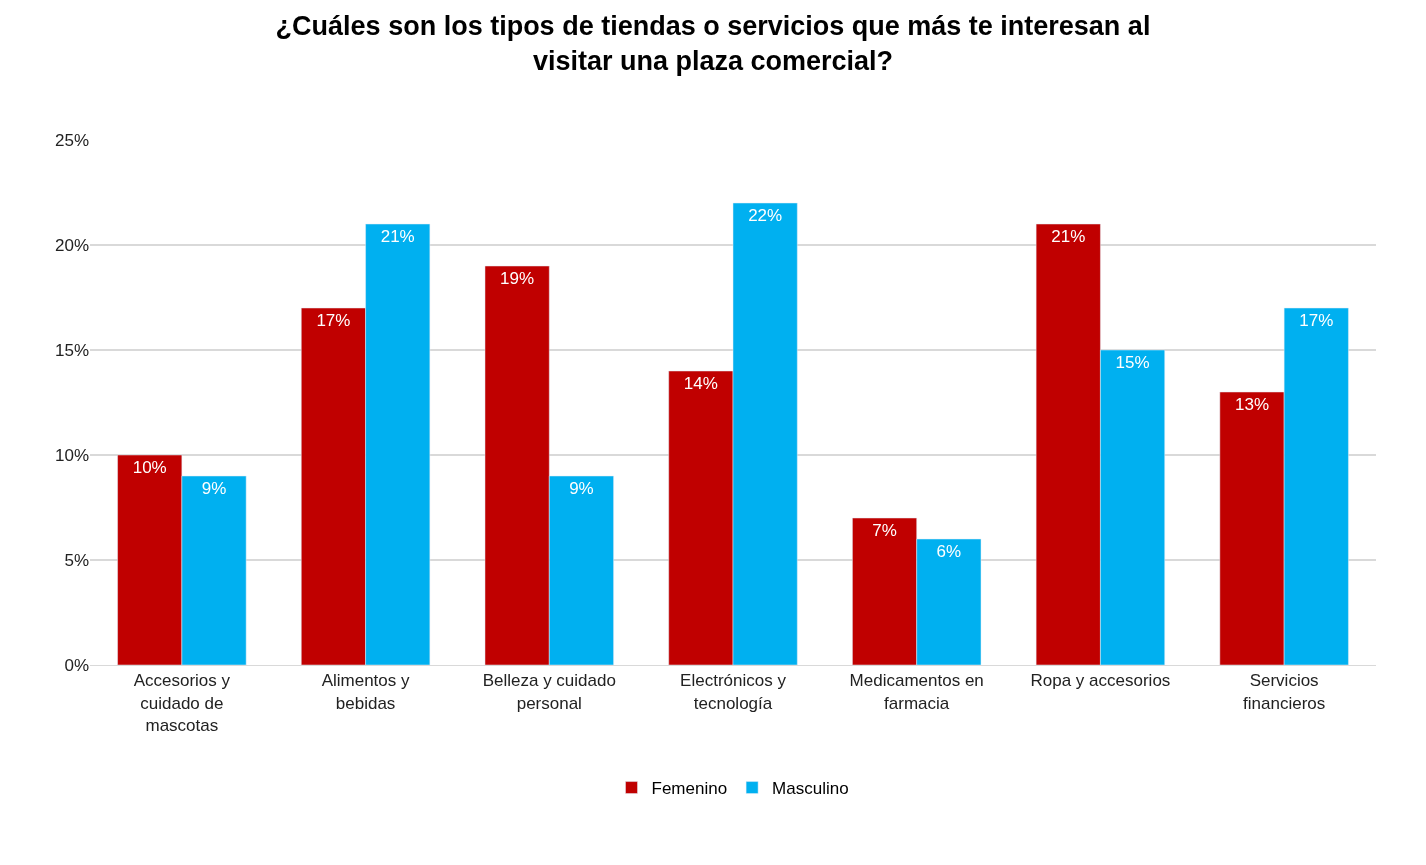 The height and width of the screenshot is (865, 1426). What do you see at coordinates (76, 560) in the screenshot?
I see `y-tick-label: 5%` at bounding box center [76, 560].